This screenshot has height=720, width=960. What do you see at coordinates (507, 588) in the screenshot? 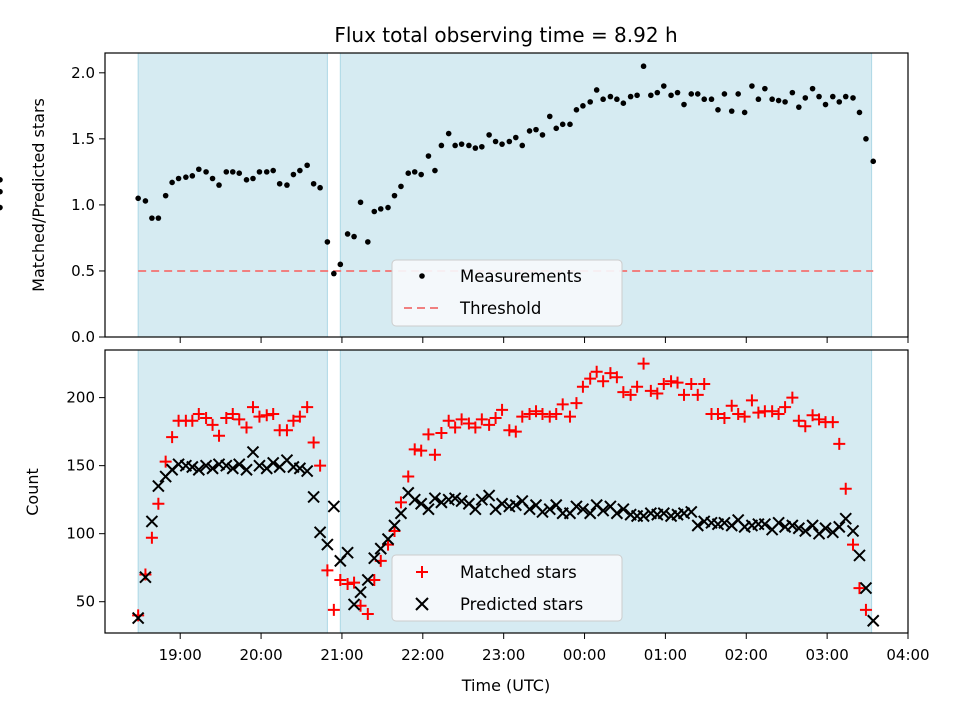
I see `bottom-legend-box` at bounding box center [507, 588].